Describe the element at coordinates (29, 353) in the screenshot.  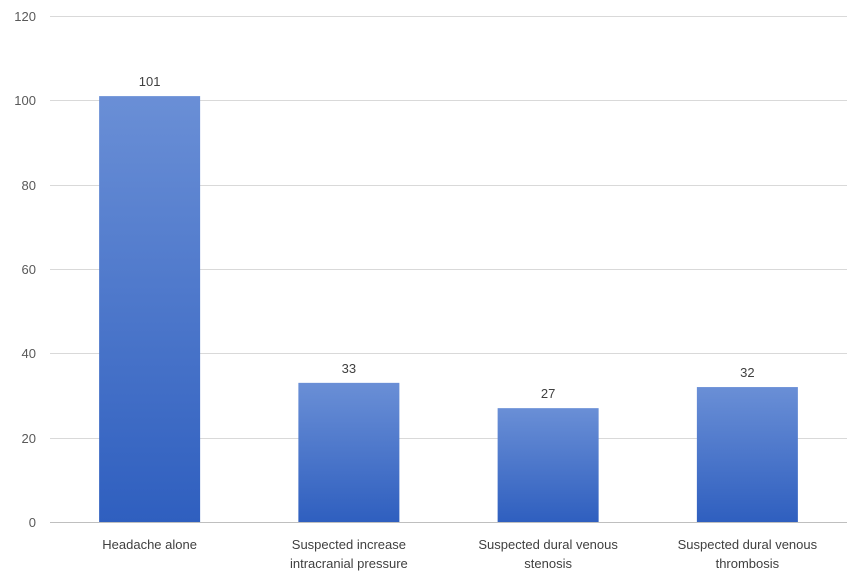
I see `y-tick-label: 40` at that location.